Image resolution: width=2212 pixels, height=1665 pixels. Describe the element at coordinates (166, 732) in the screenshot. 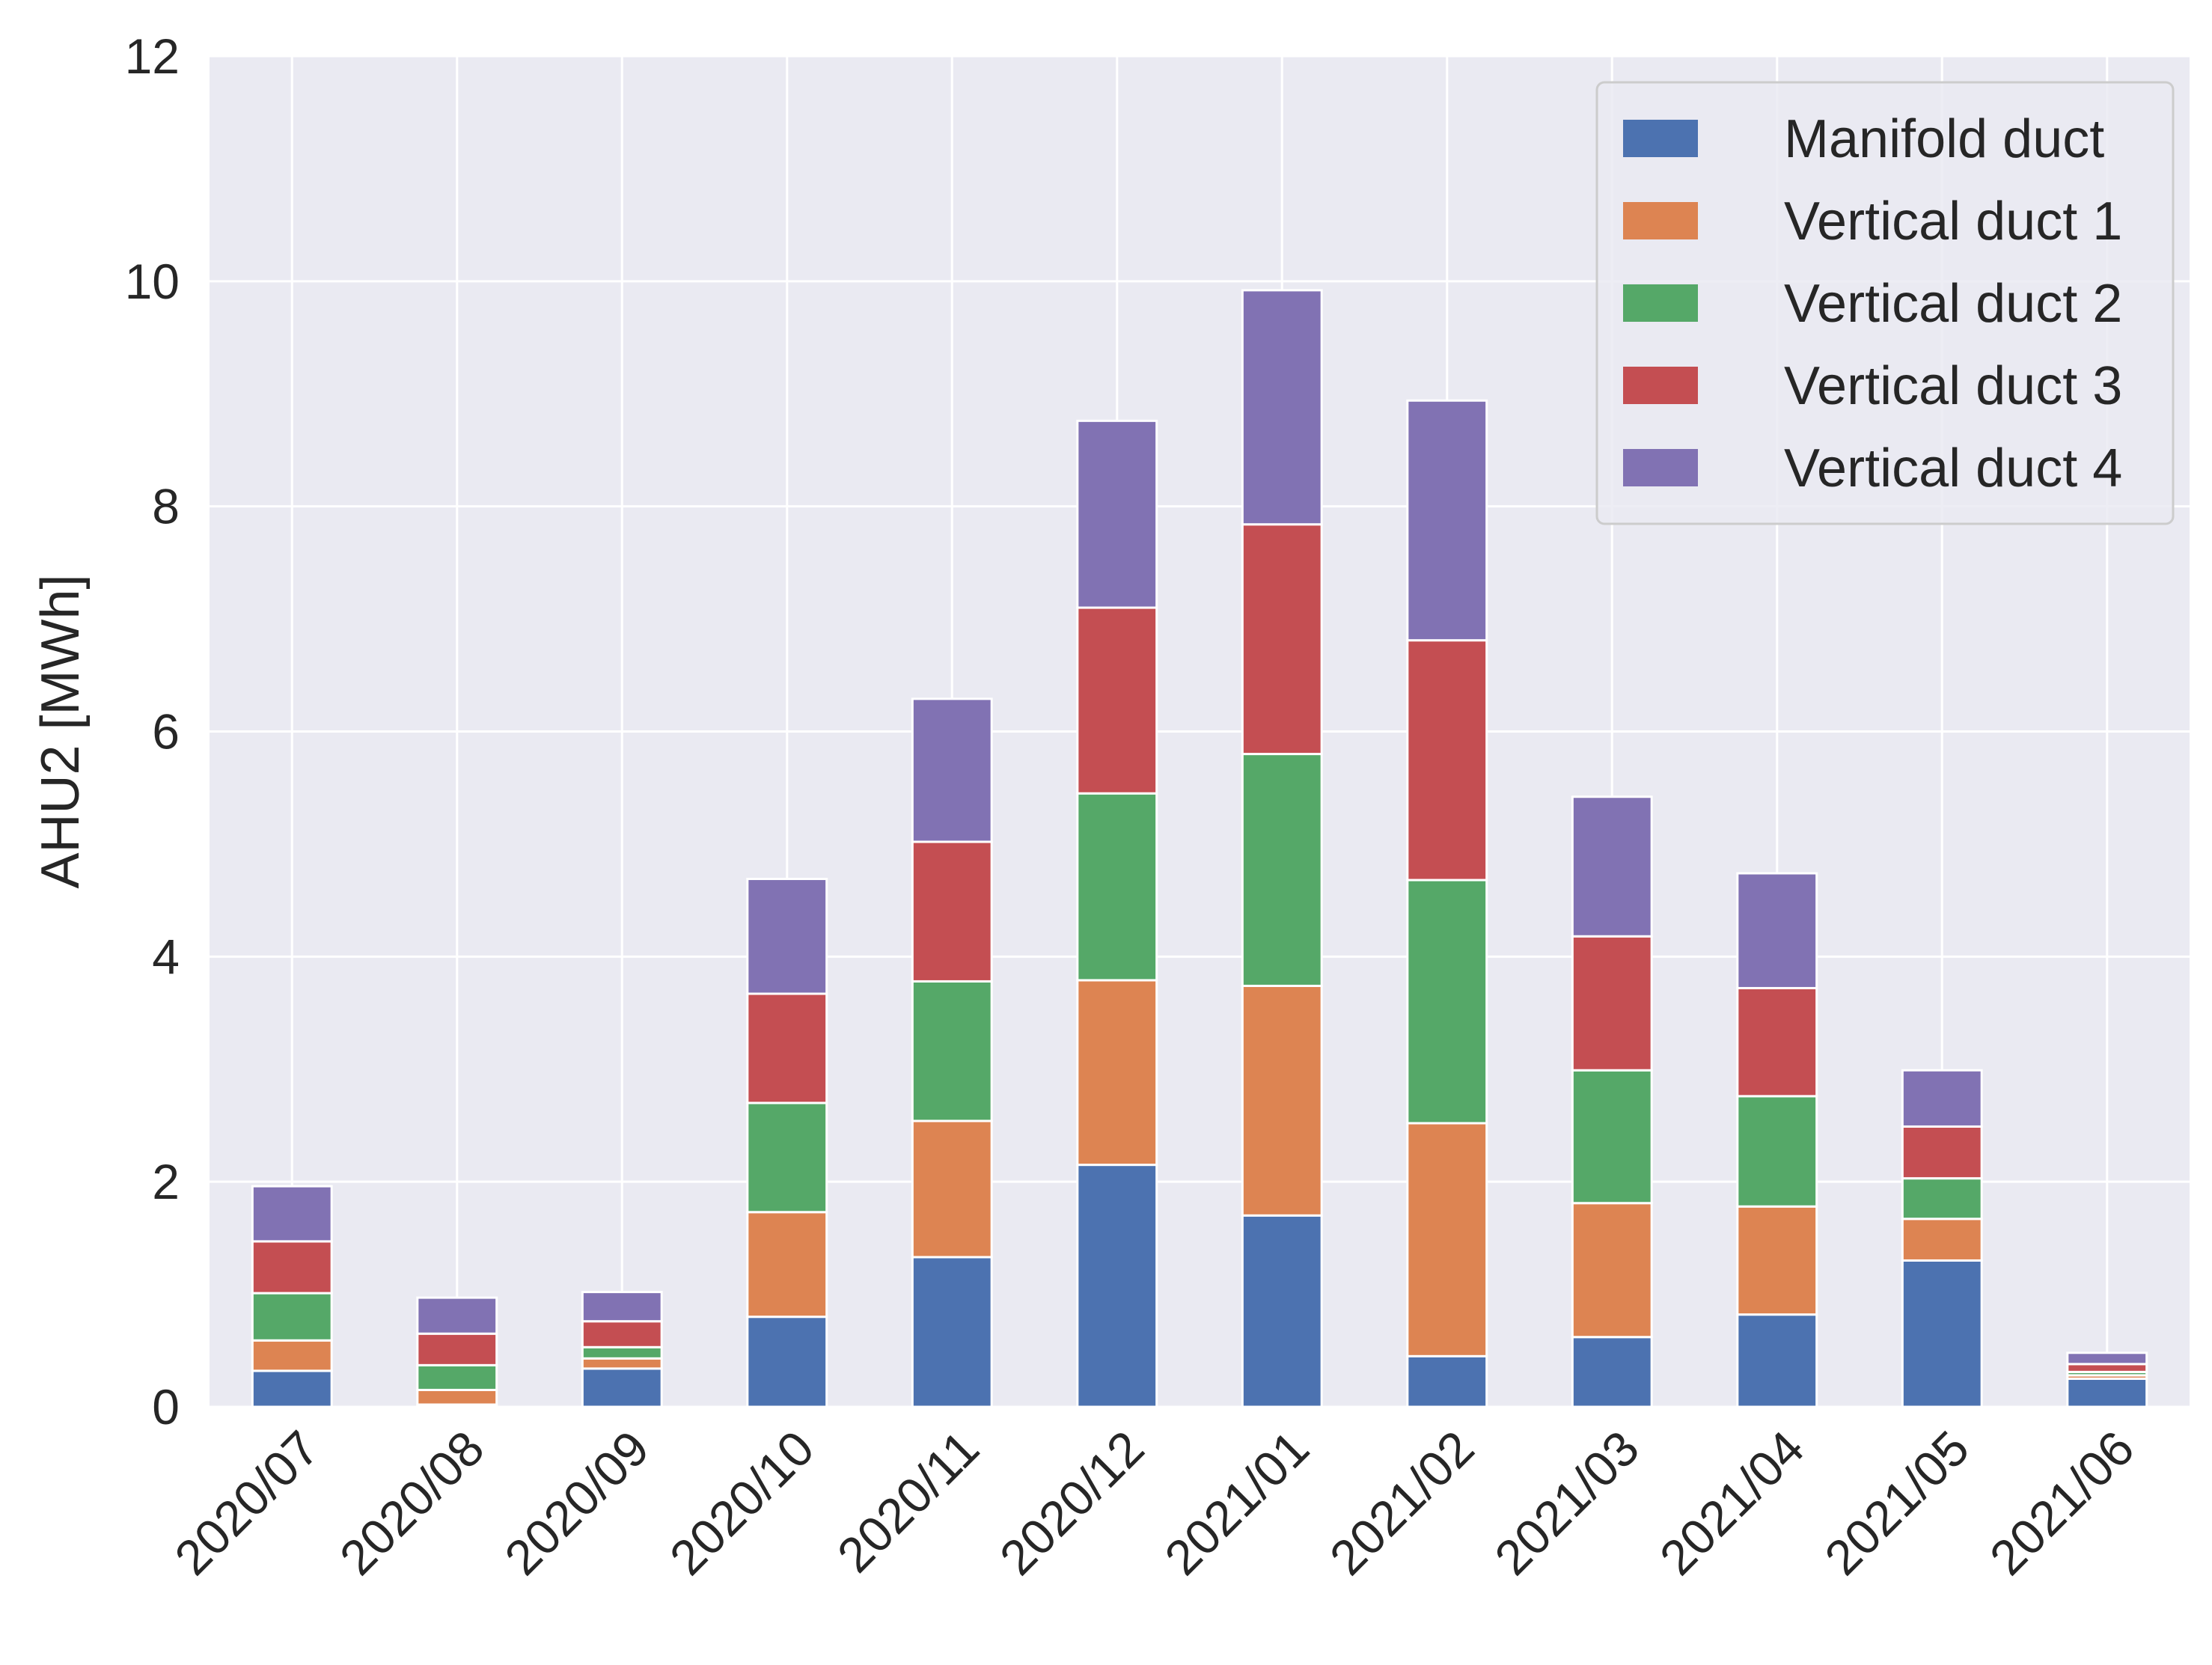

I see `y-tick-label: 6` at that location.